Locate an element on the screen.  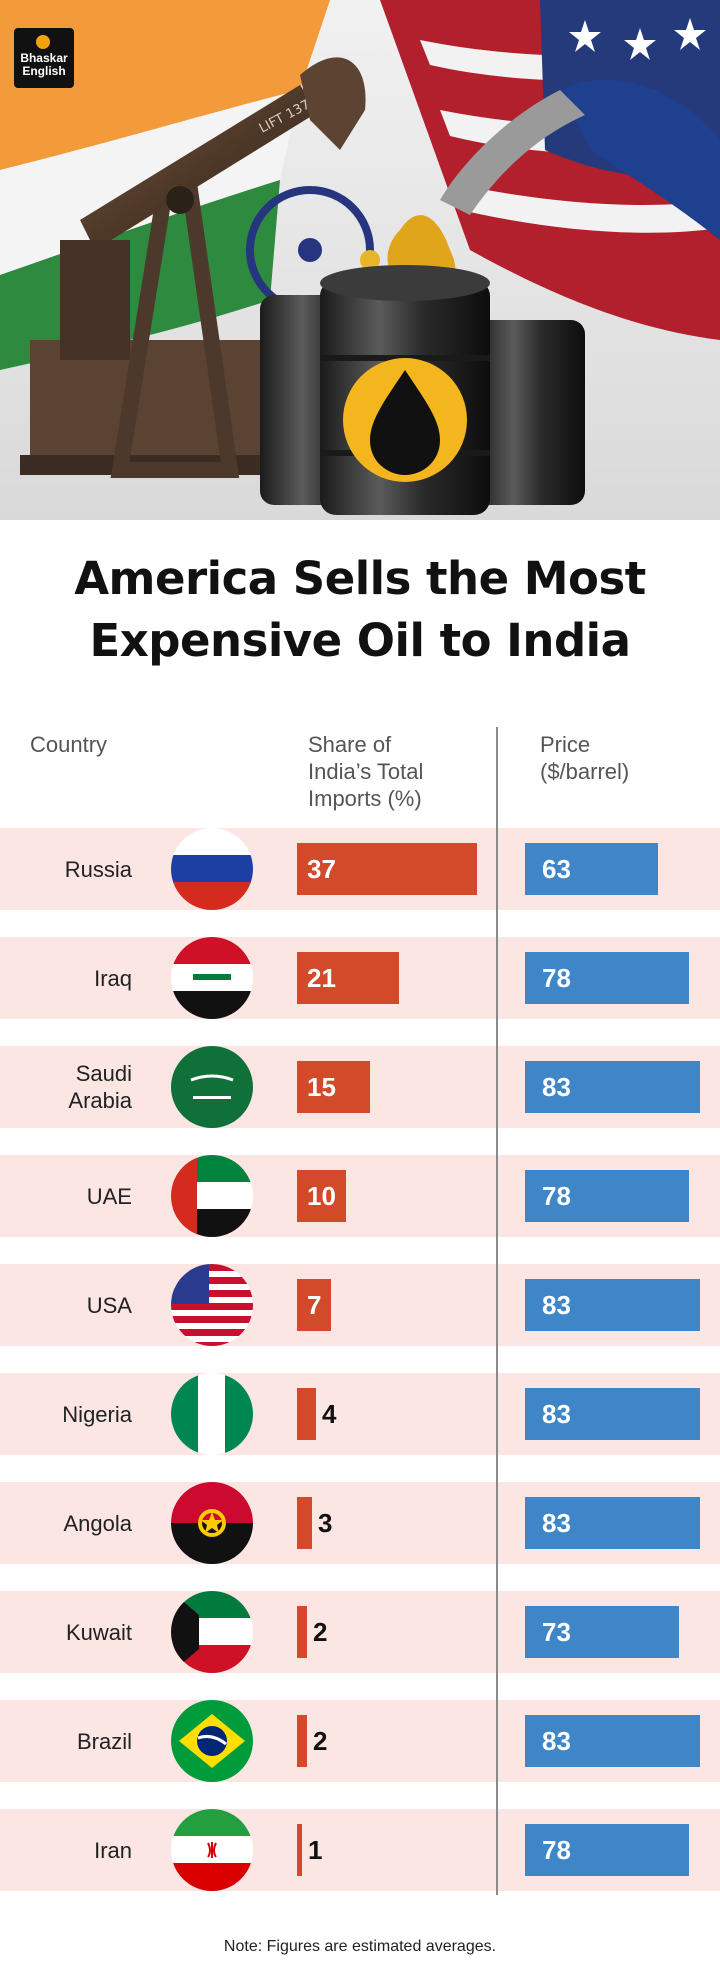
logo-line-2: English is located at coordinates (44, 71).